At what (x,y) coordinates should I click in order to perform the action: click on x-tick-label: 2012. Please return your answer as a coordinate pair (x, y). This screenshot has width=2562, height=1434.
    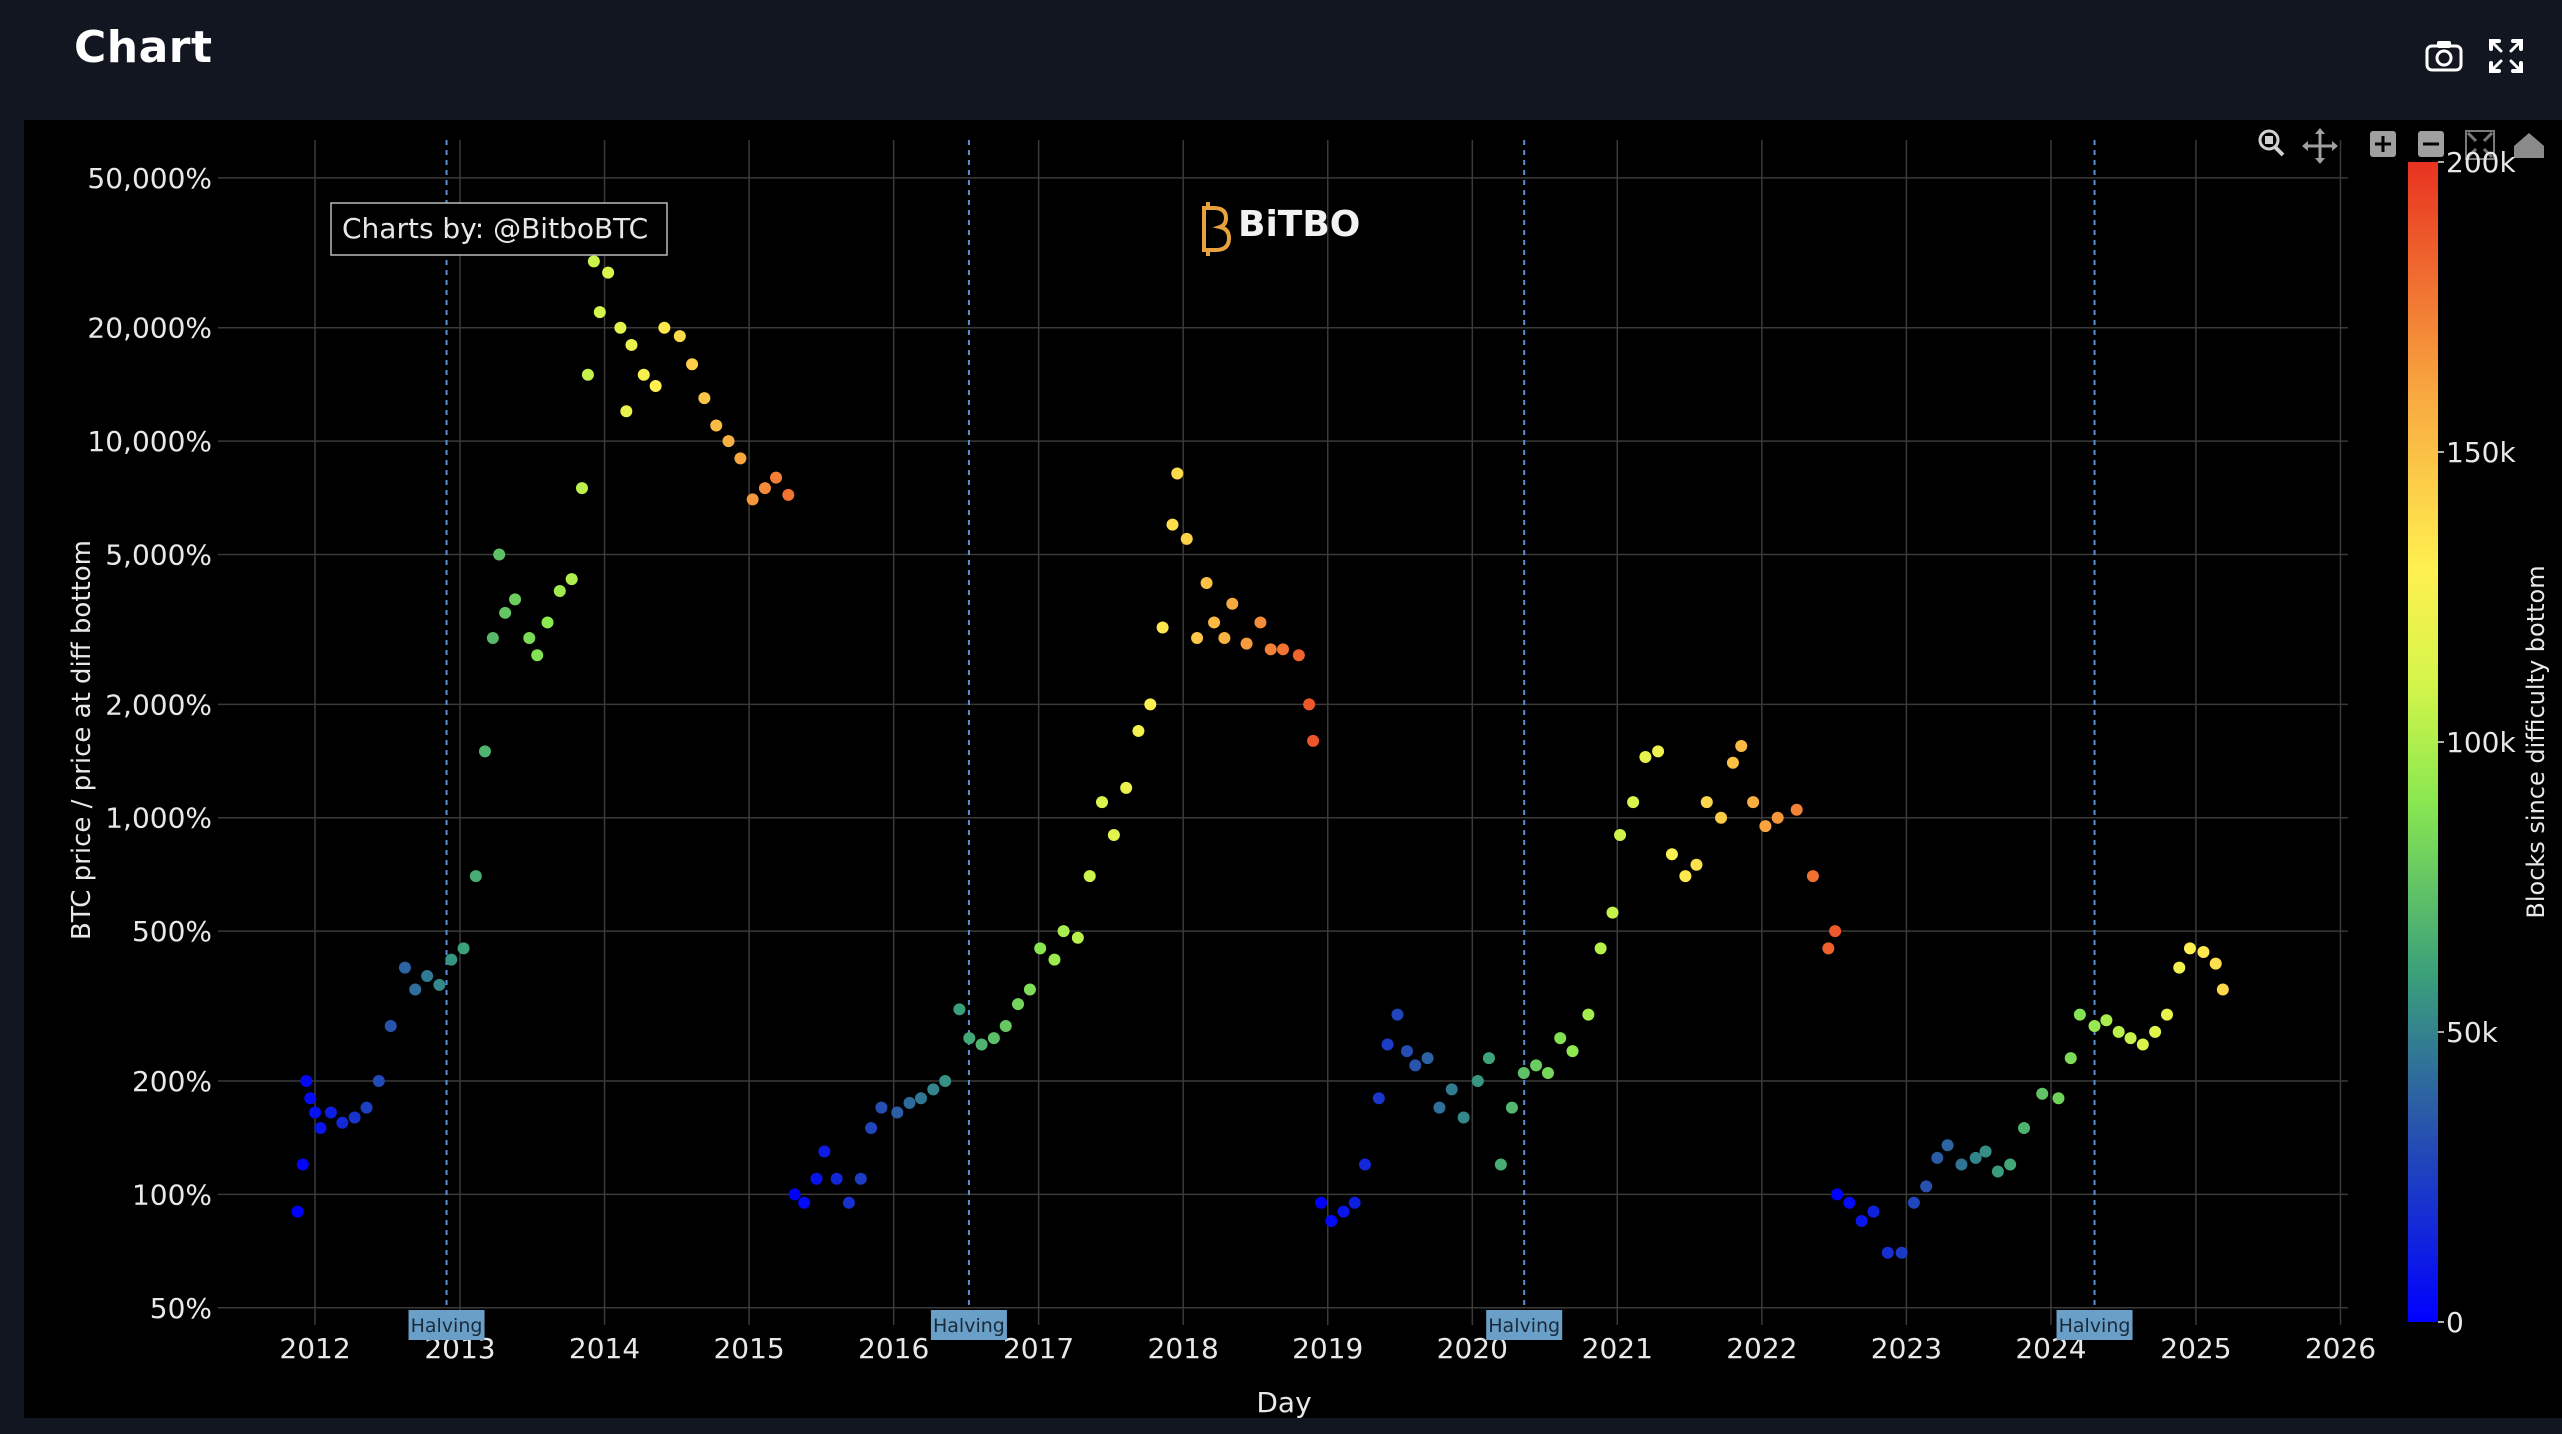
    Looking at the image, I should click on (314, 1348).